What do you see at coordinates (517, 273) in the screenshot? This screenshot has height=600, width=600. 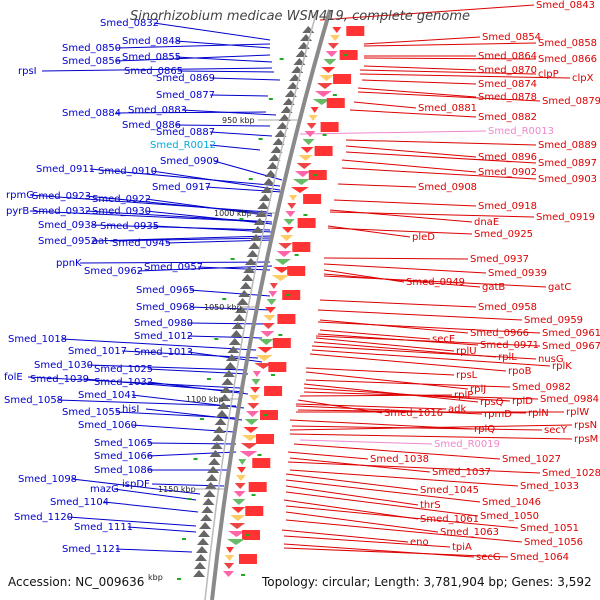 I see `gene-label: Smed_0939` at bounding box center [517, 273].